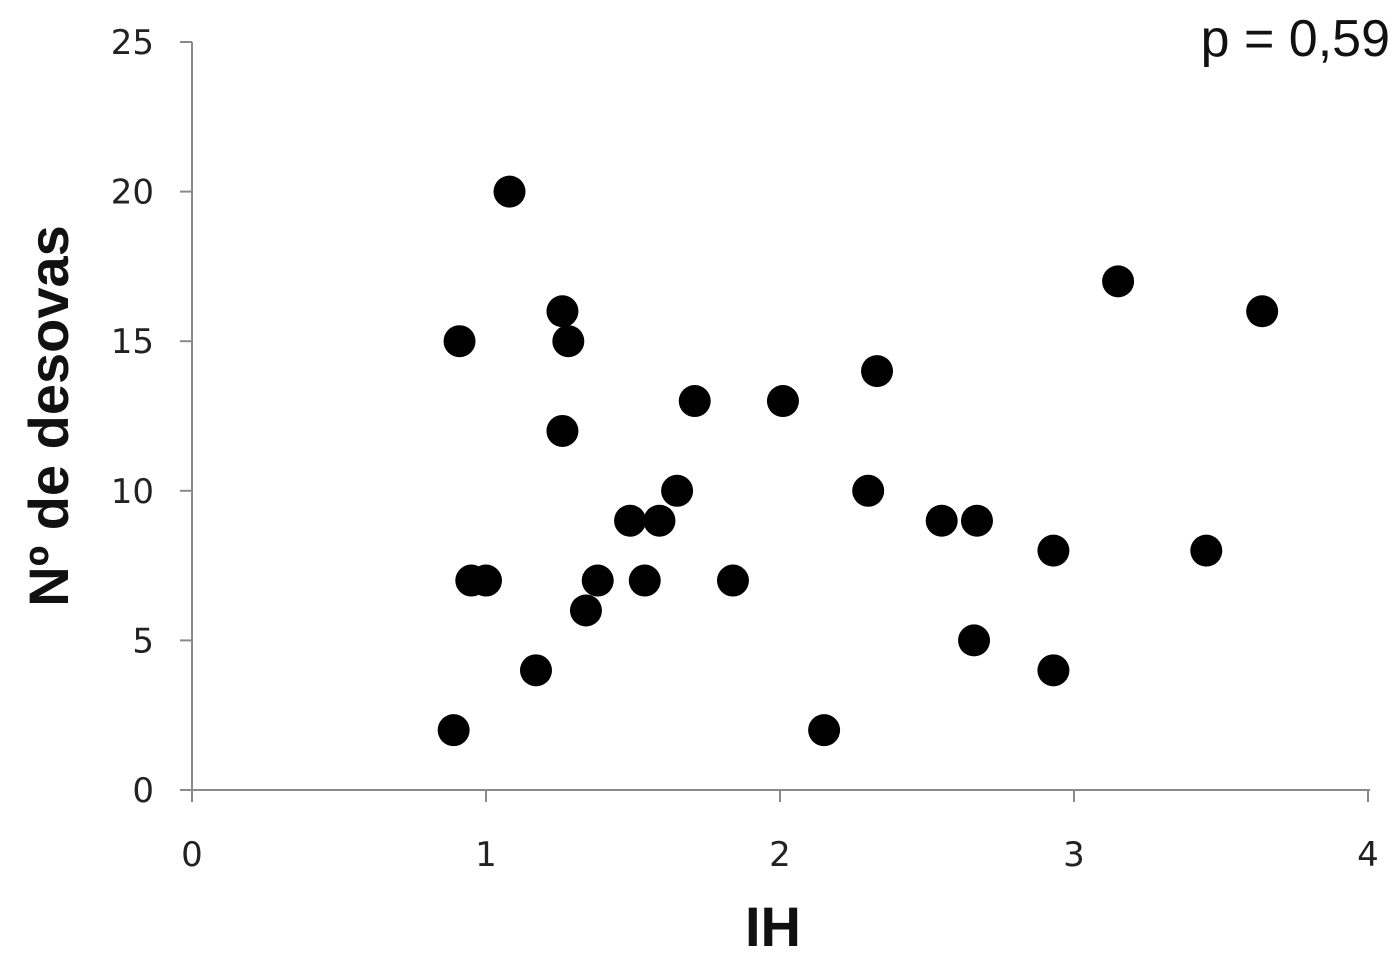  What do you see at coordinates (780, 855) in the screenshot?
I see `x-tick-label: 2` at bounding box center [780, 855].